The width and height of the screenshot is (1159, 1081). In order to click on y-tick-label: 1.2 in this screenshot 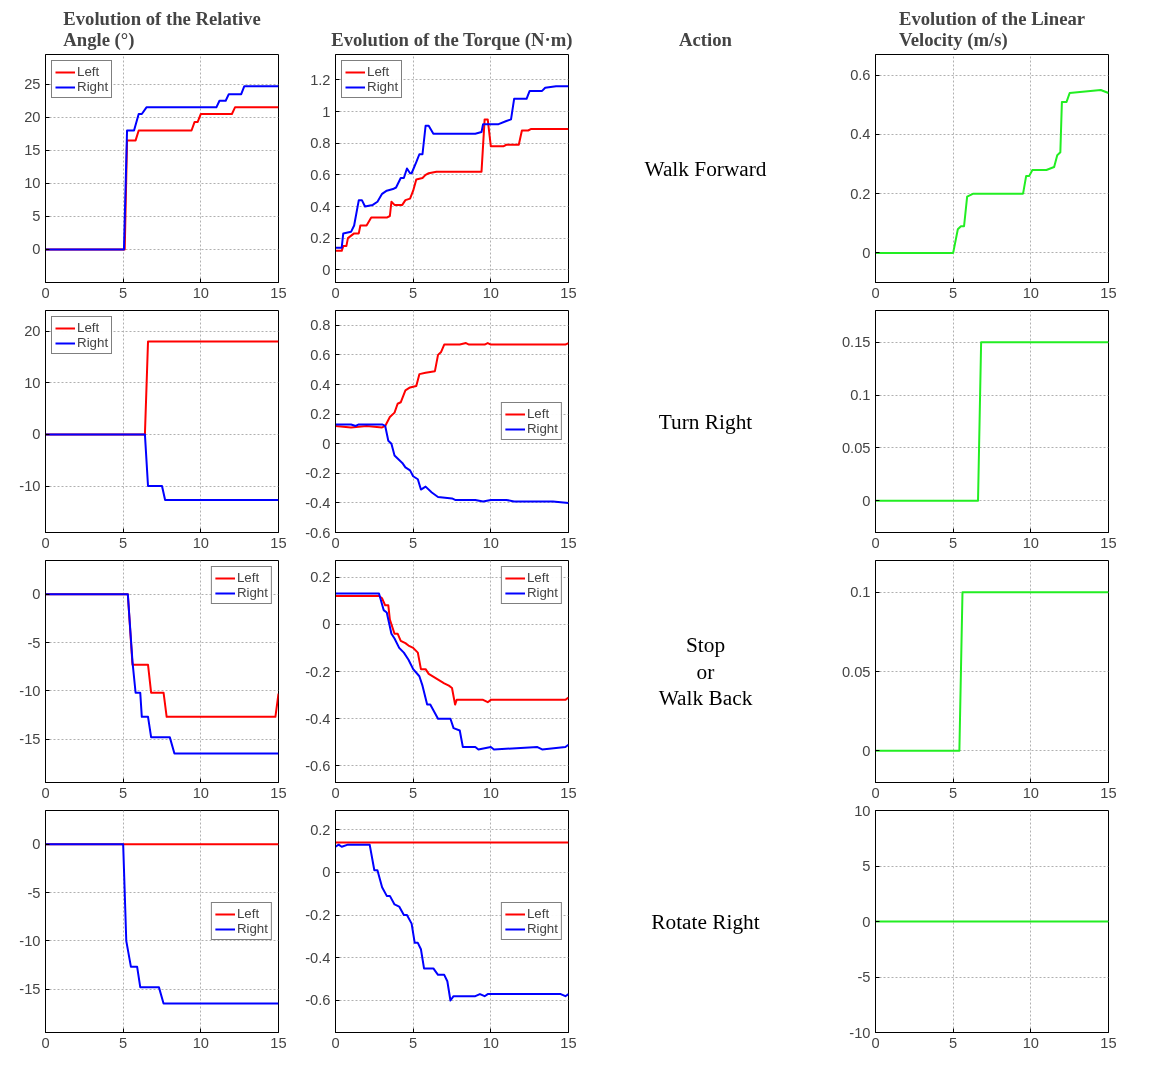, I will do `click(320, 79)`.